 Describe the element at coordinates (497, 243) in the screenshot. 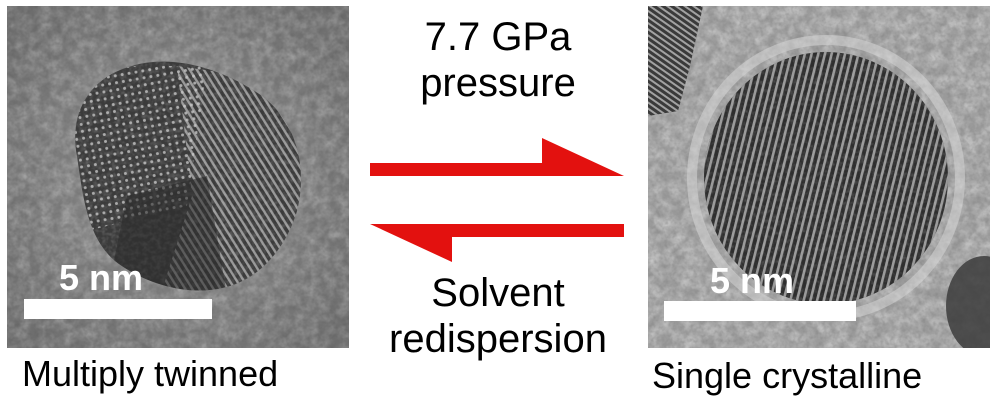

I see `reverse-arrow` at that location.